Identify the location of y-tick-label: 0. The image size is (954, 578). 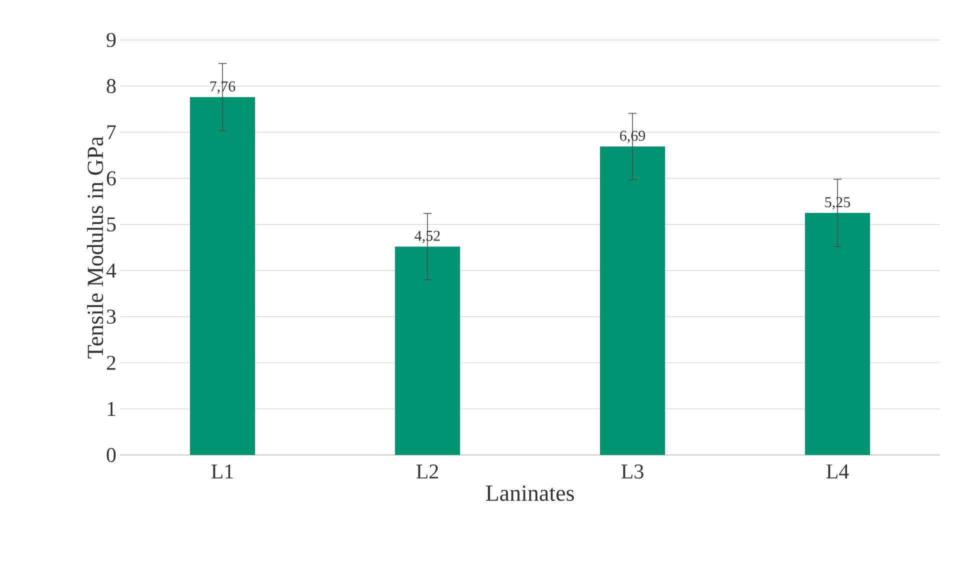
(111, 455).